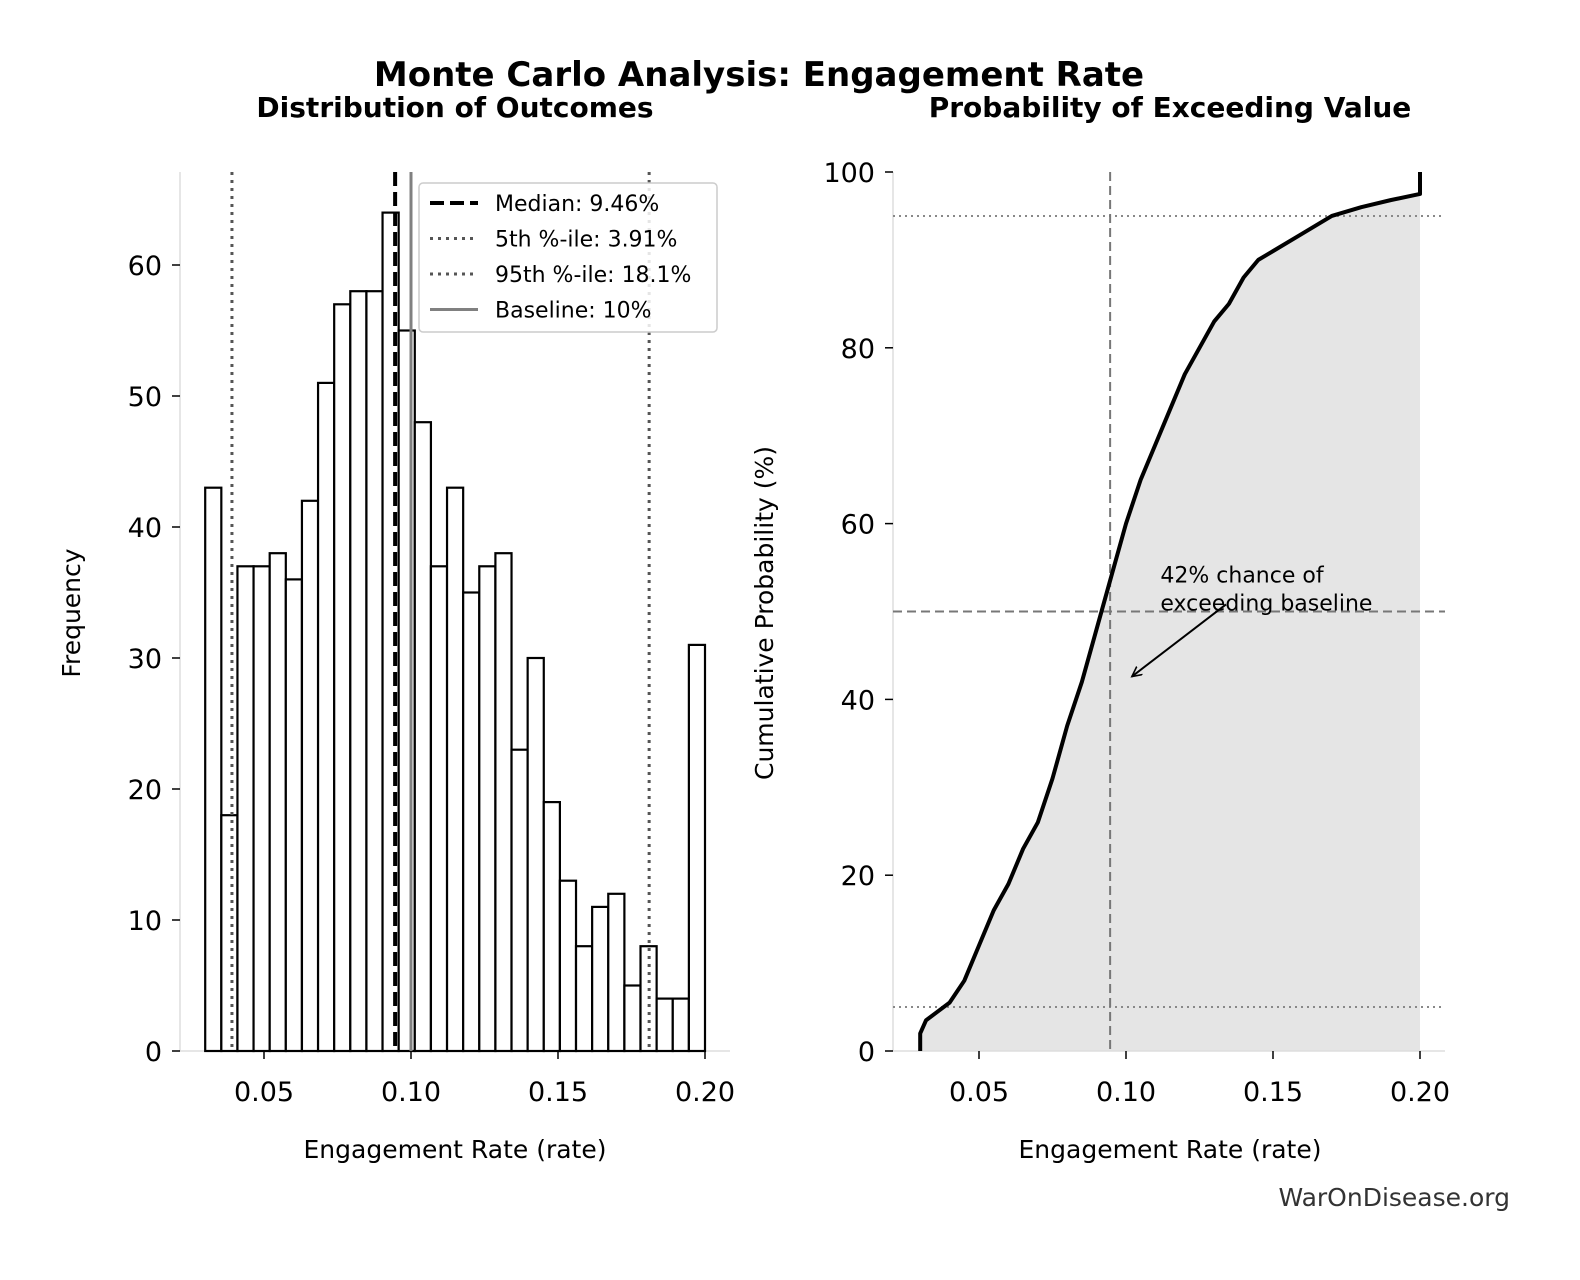  Describe the element at coordinates (764, 613) in the screenshot. I see `right-y-axis-label: Cumulative Probability (%)` at that location.